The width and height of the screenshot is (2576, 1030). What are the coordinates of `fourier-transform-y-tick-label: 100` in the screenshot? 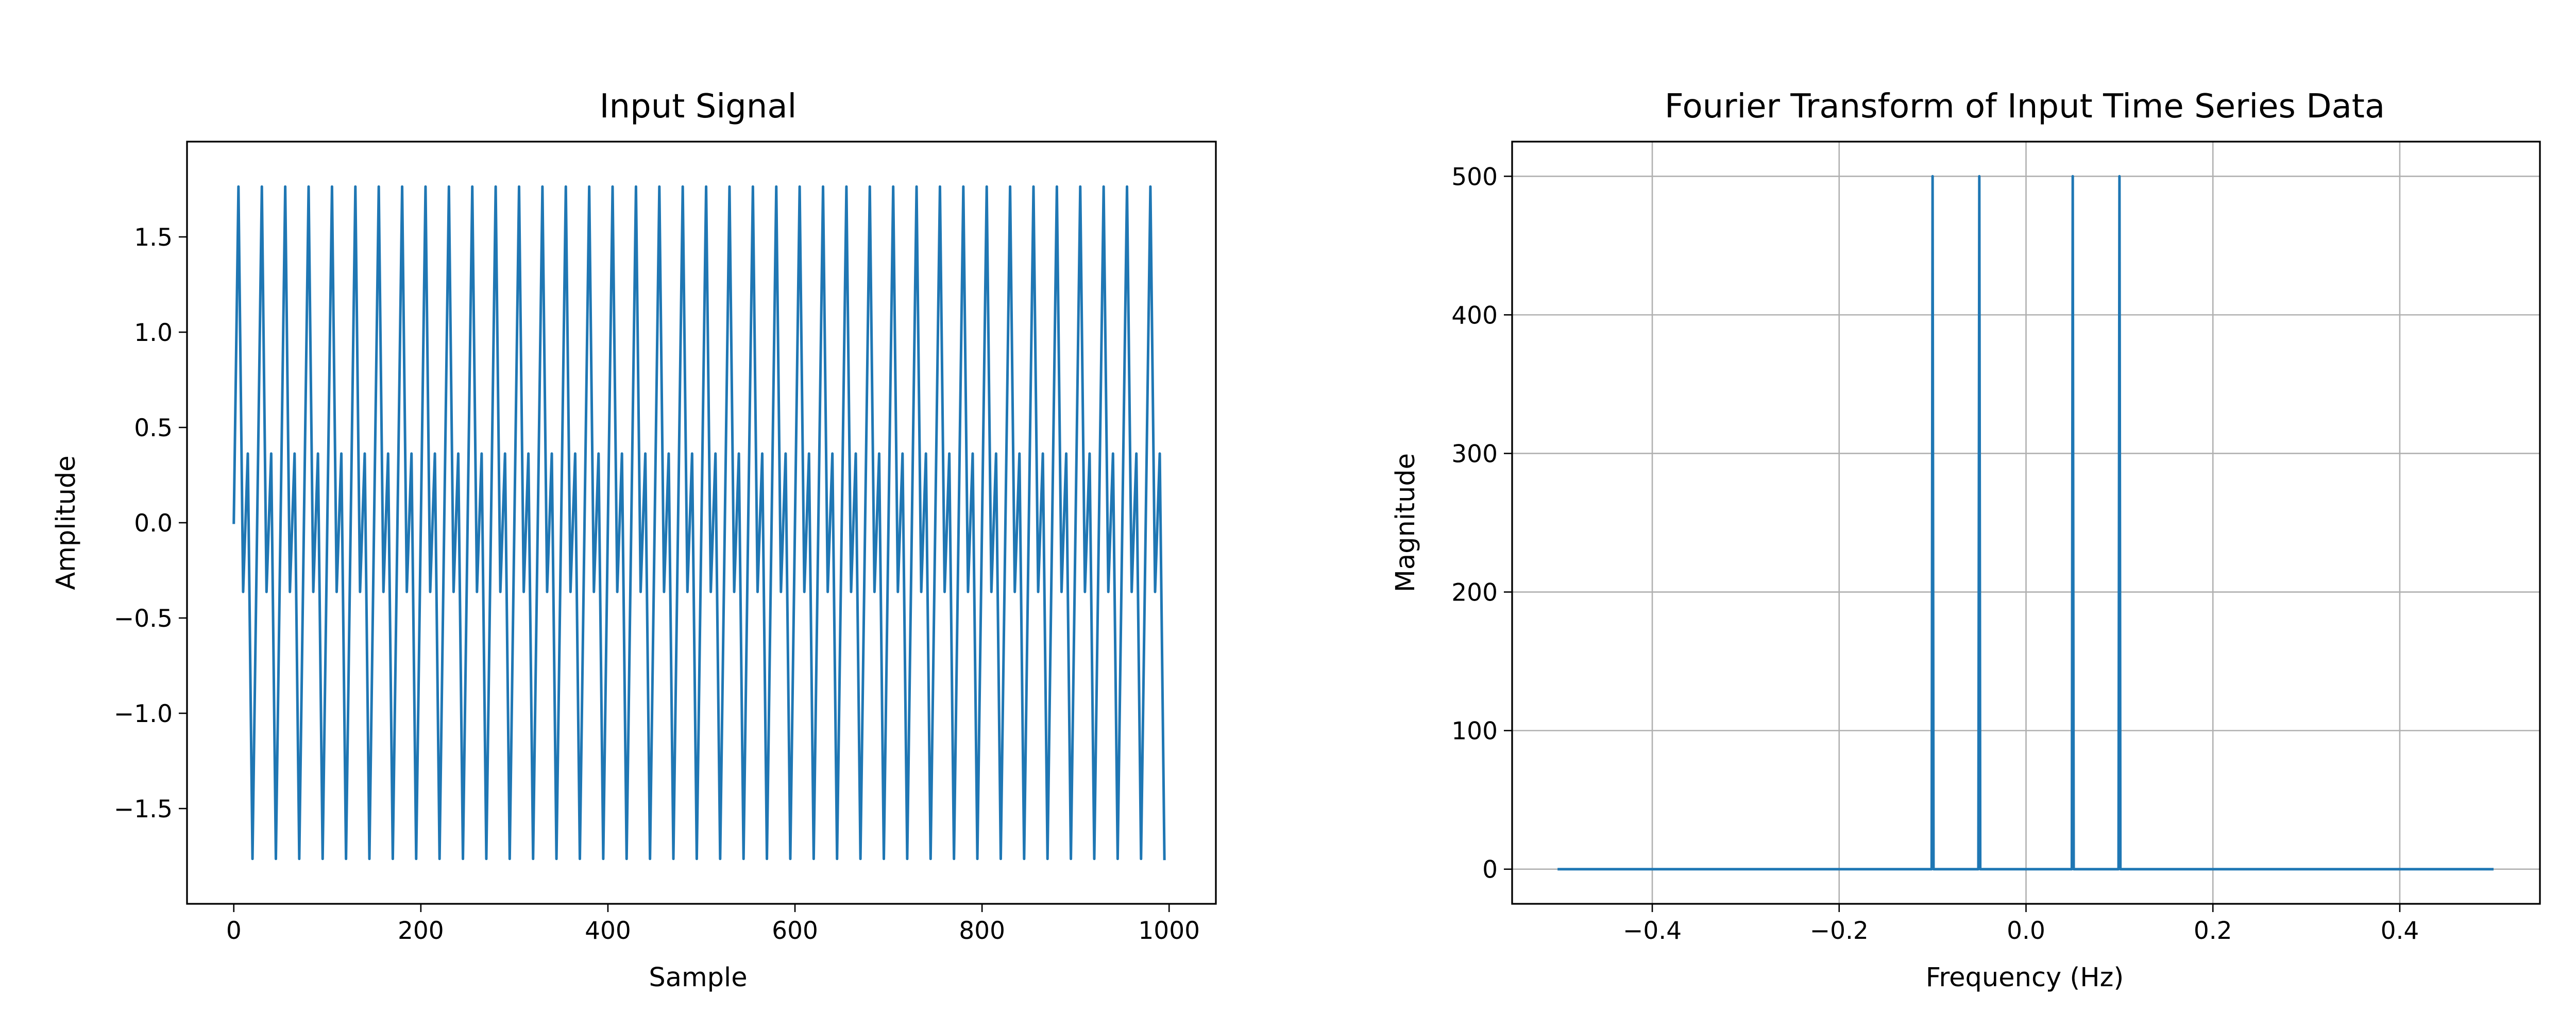 It's located at (1474, 731).